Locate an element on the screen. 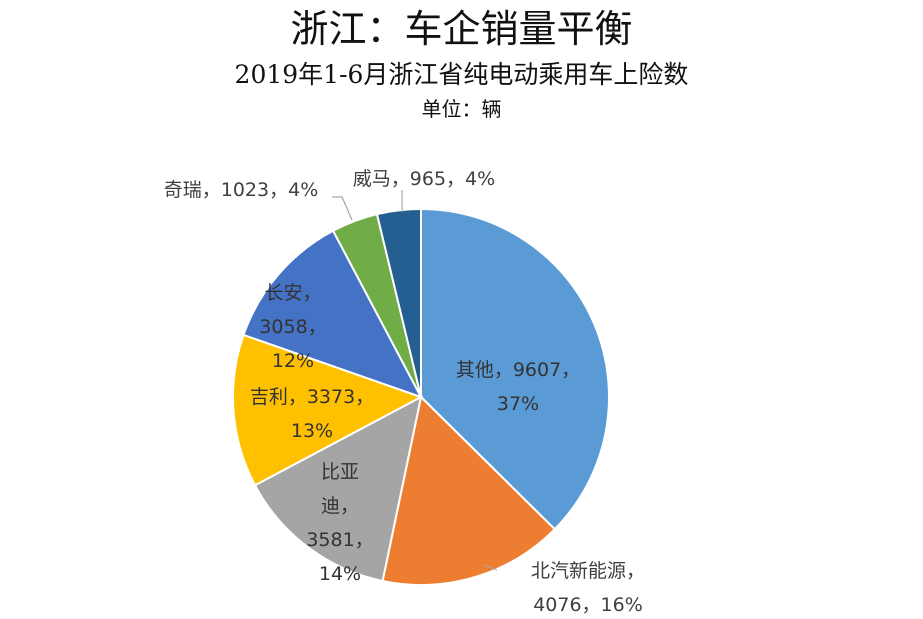 The image size is (923, 619). data-label: 奇瑞，1023，4% is located at coordinates (241, 190).